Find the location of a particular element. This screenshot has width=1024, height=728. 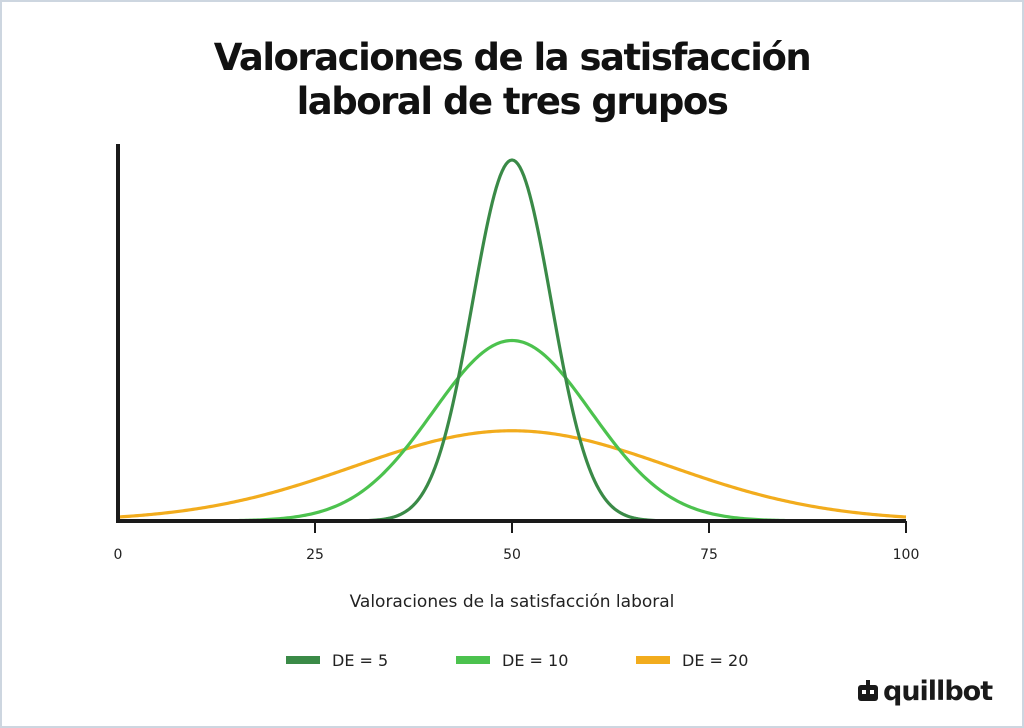

legend-label-de-20: DE = 20 is located at coordinates (715, 660).